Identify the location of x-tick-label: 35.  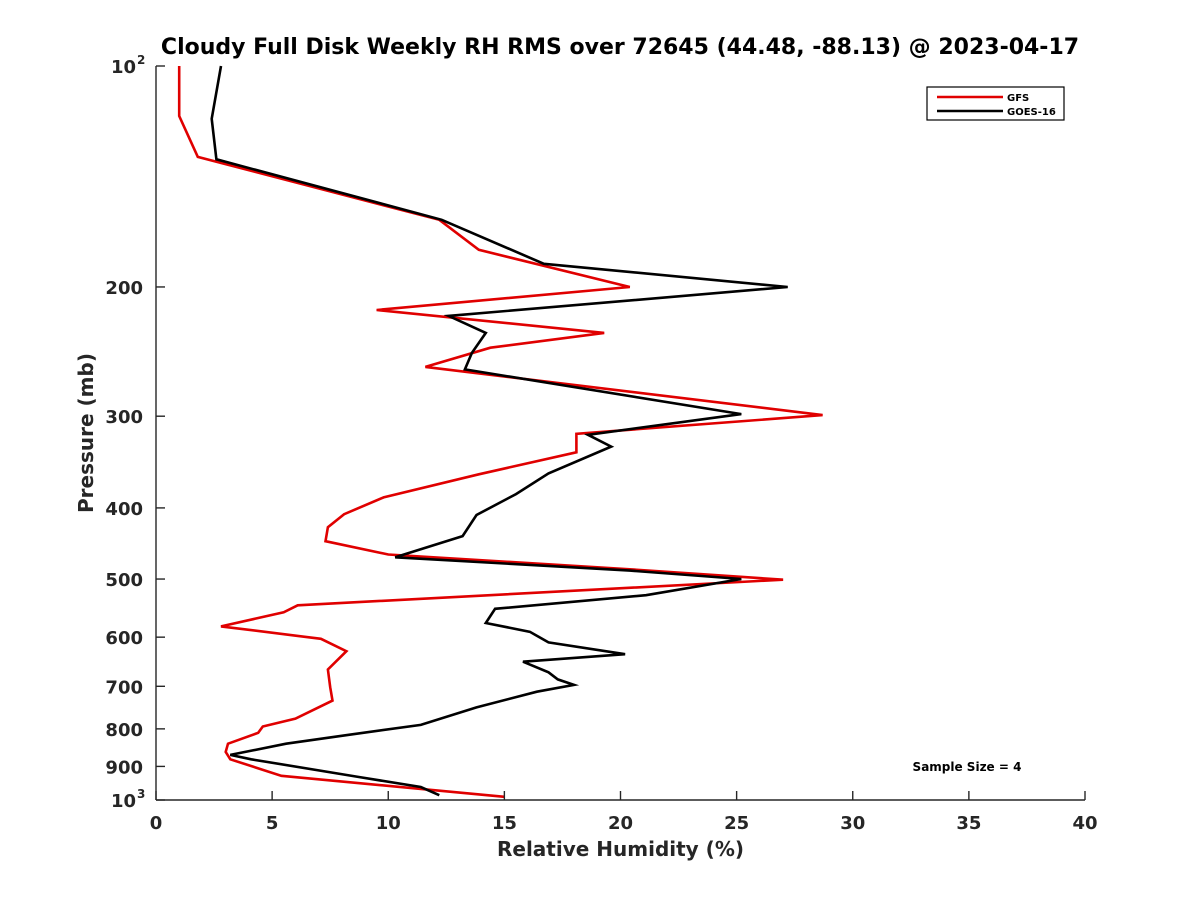
(968, 823).